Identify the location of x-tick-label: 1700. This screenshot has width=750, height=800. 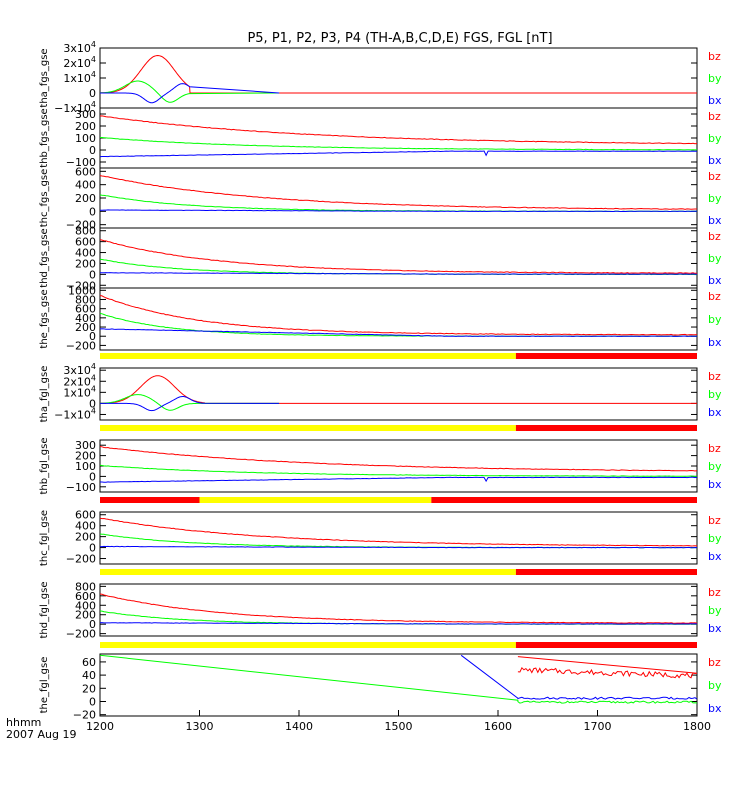
(598, 726).